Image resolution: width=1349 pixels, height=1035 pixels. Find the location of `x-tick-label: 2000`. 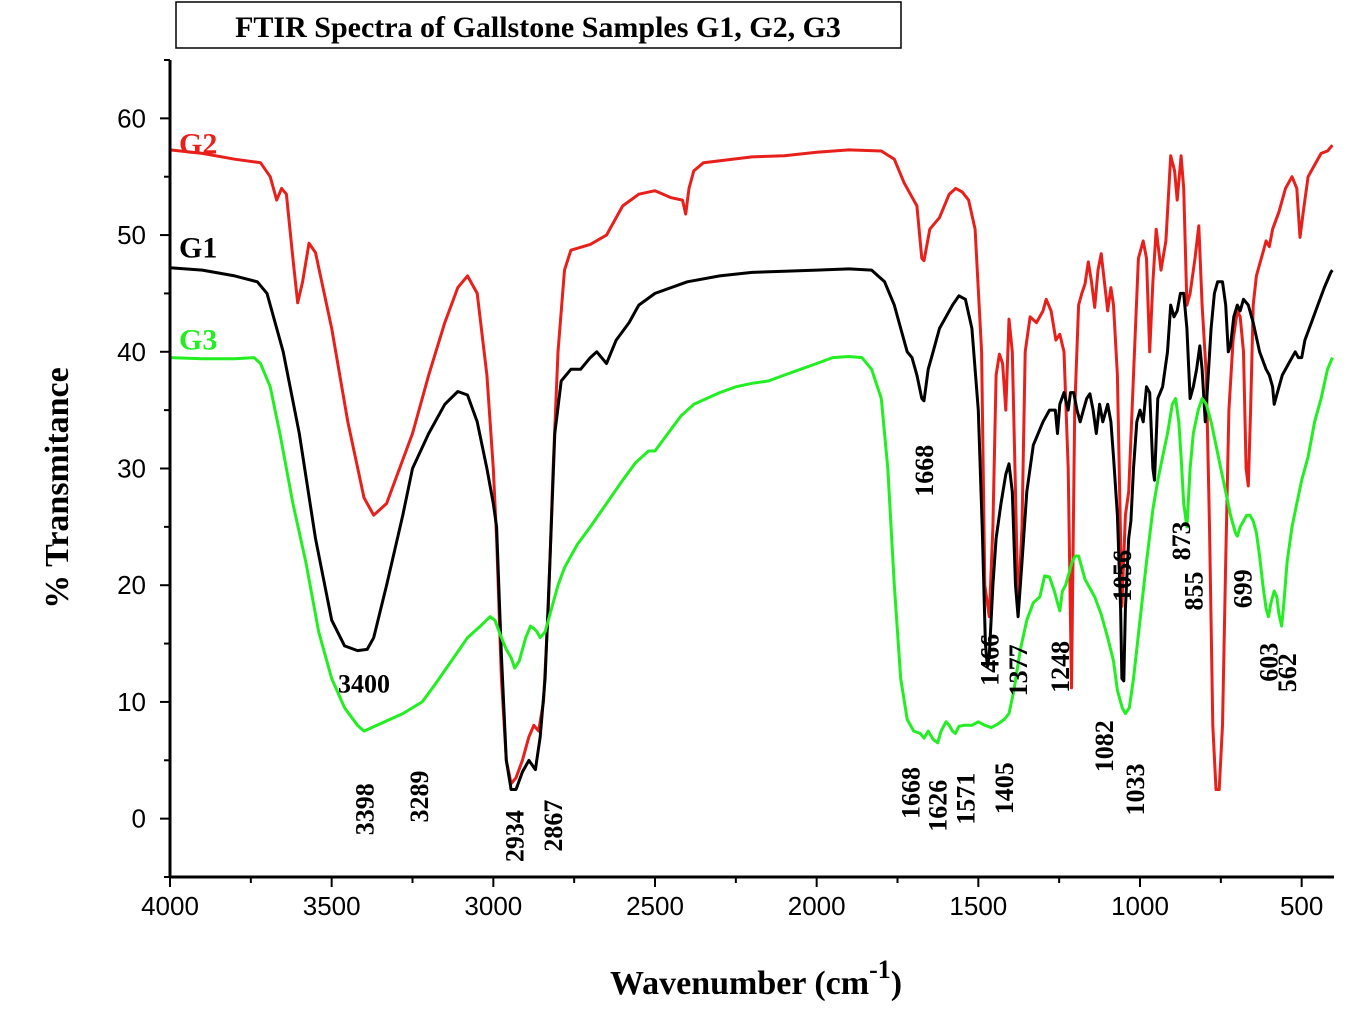

x-tick-label: 2000 is located at coordinates (817, 906).